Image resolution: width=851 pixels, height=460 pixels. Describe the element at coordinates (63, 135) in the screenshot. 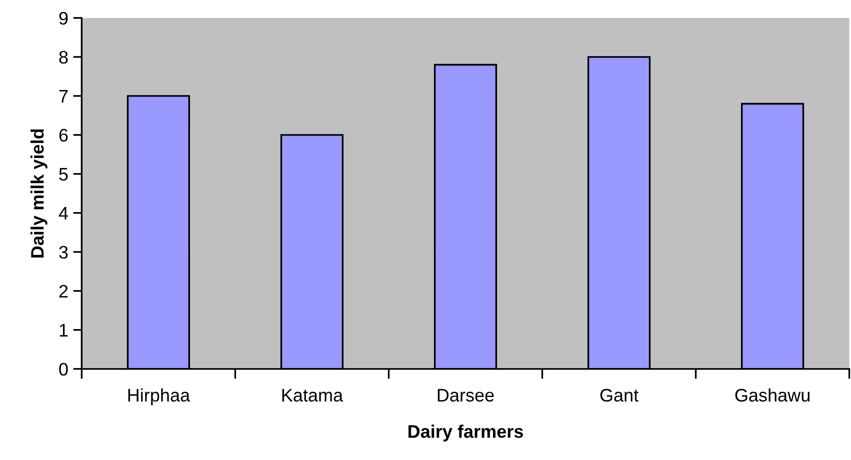

I see `y-tick-label: 6` at that location.